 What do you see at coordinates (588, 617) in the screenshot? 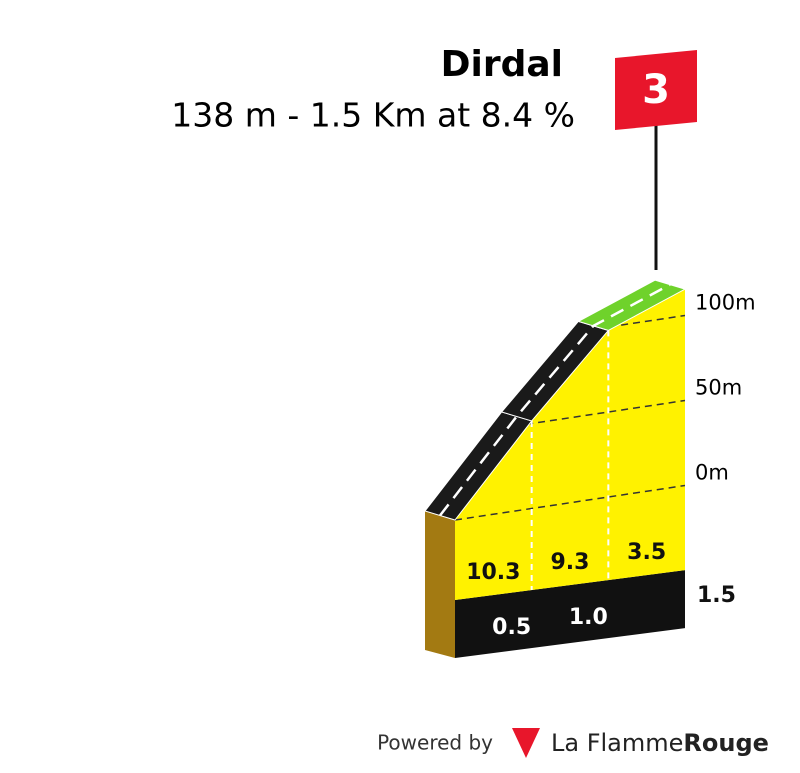
I see `x-tick-label: 1.0` at bounding box center [588, 617].